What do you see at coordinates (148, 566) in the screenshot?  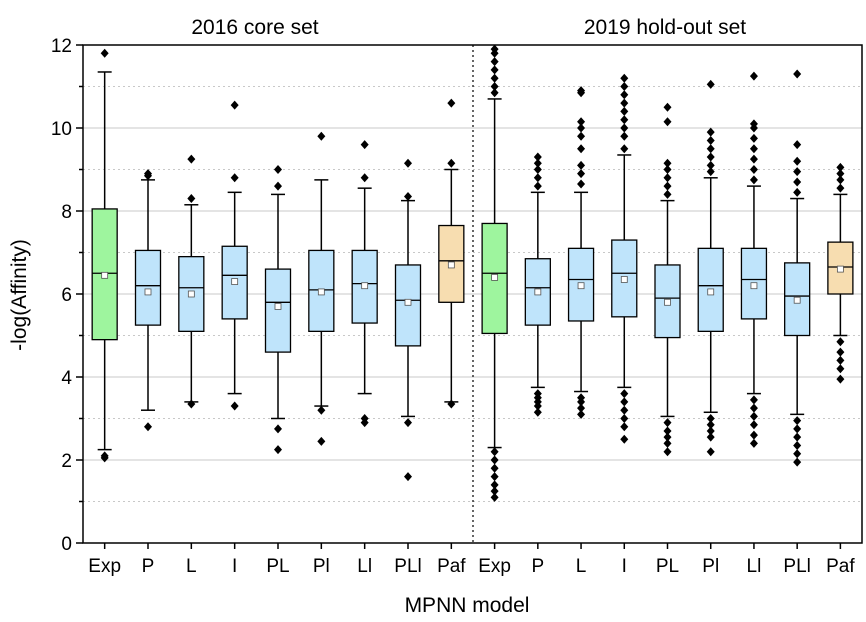 I see `x-tick-label: P` at bounding box center [148, 566].